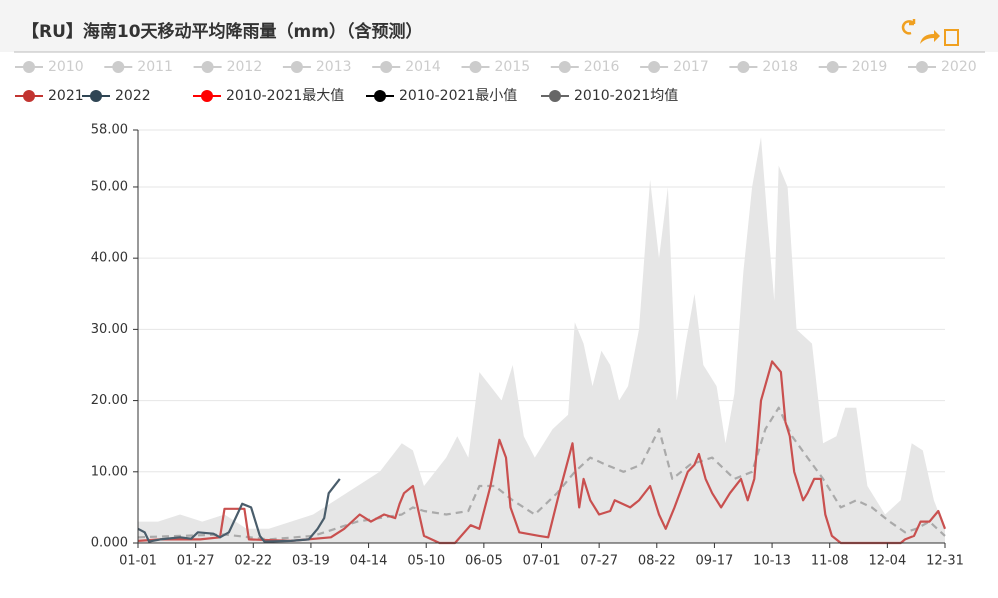 The image size is (998, 598). I want to click on x-tick-label: 09-17, so click(715, 561).